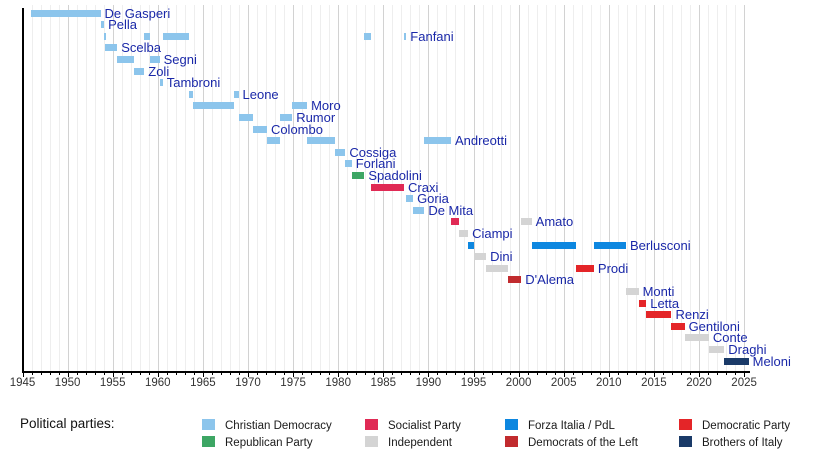 The width and height of the screenshot is (830, 450). I want to click on legend-label-dc: Christian Democracy, so click(278, 426).